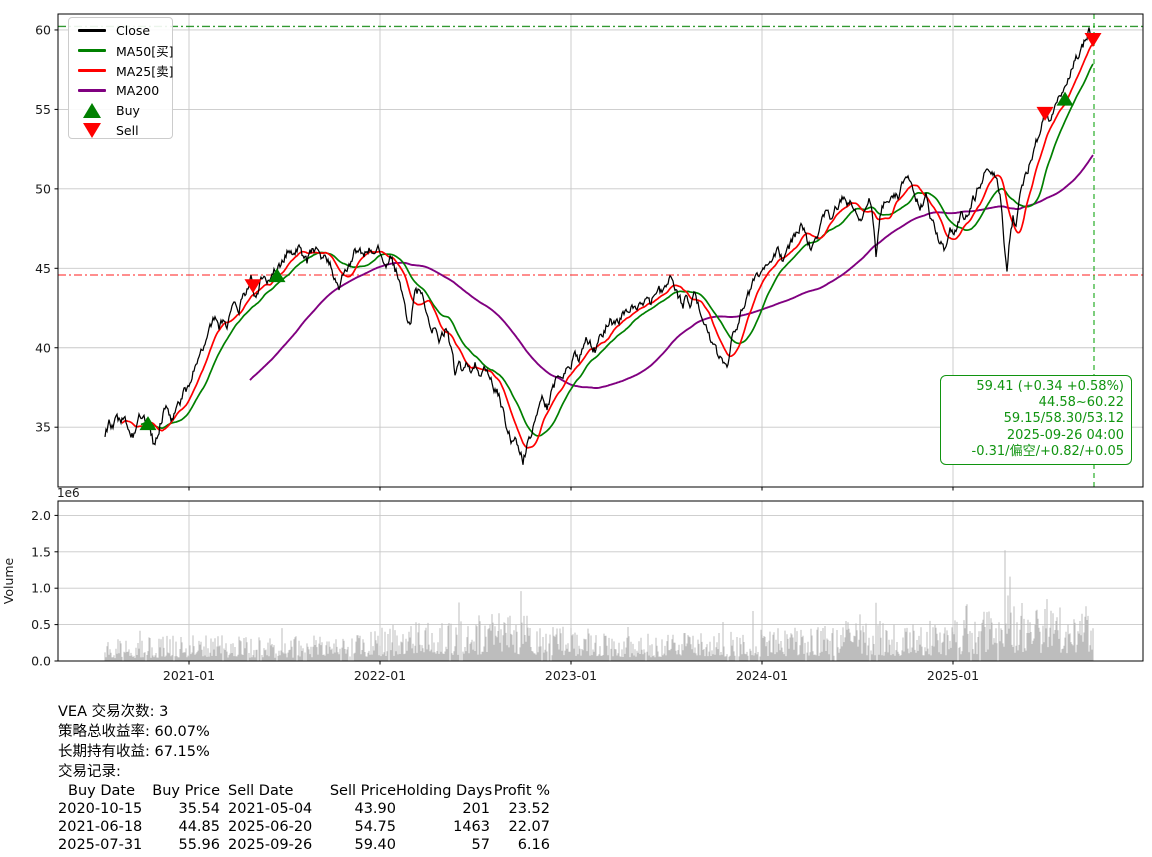  I want to click on trade-cell: 2021-05-04, so click(270, 809).